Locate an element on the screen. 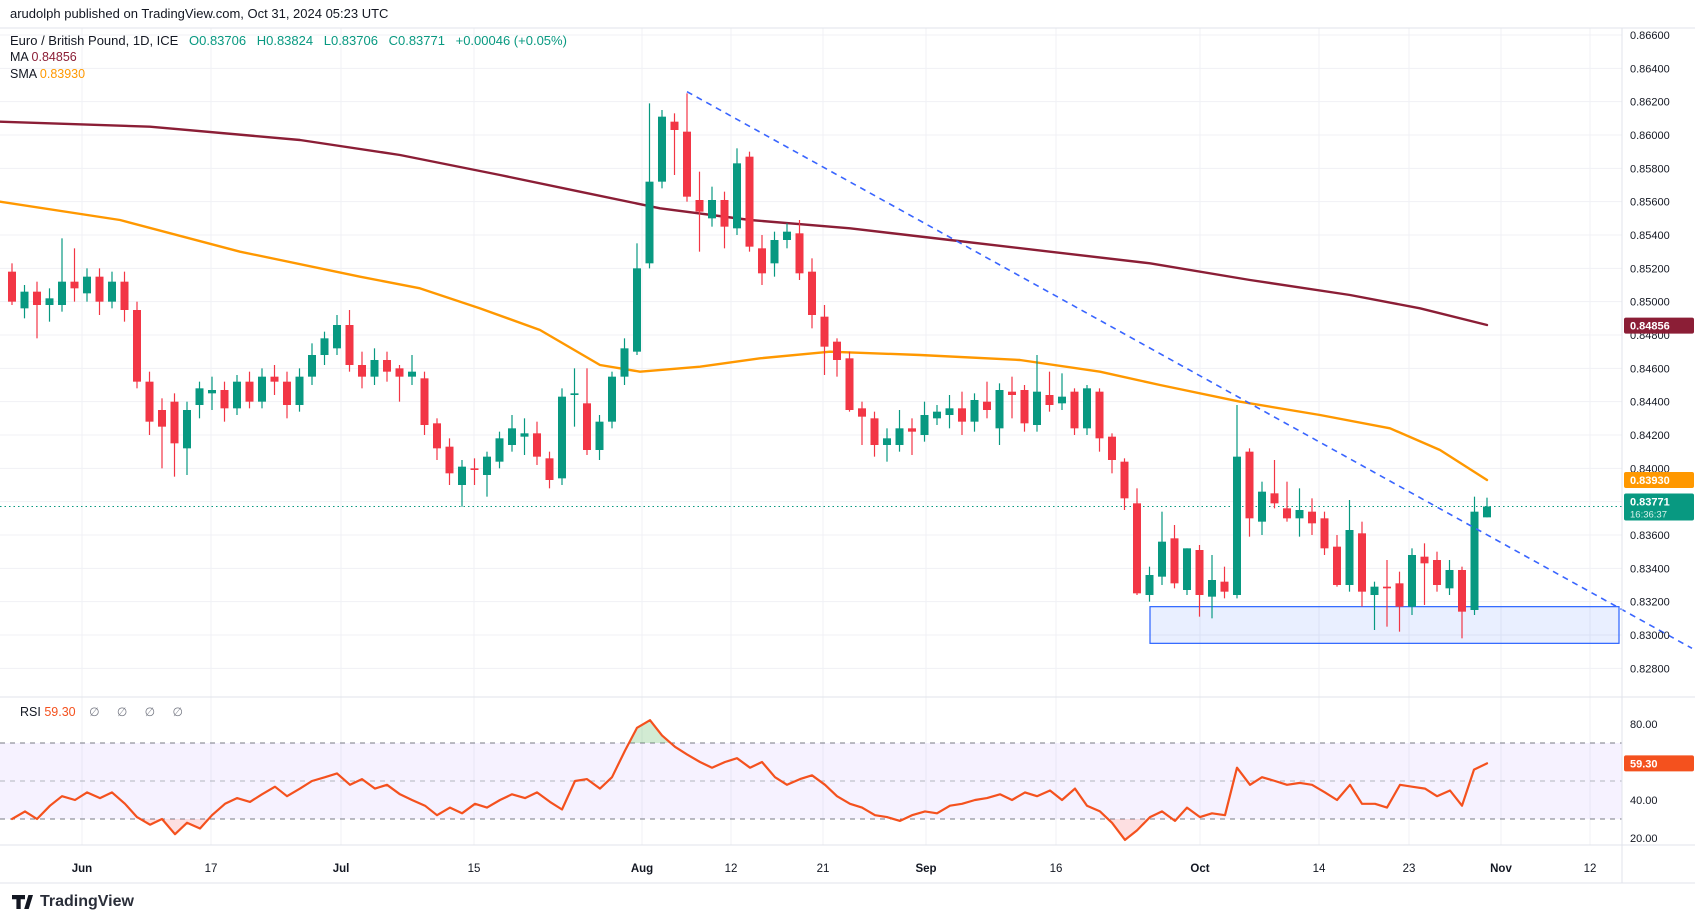 The width and height of the screenshot is (1695, 921). time-axis-label: Nov is located at coordinates (1501, 869).